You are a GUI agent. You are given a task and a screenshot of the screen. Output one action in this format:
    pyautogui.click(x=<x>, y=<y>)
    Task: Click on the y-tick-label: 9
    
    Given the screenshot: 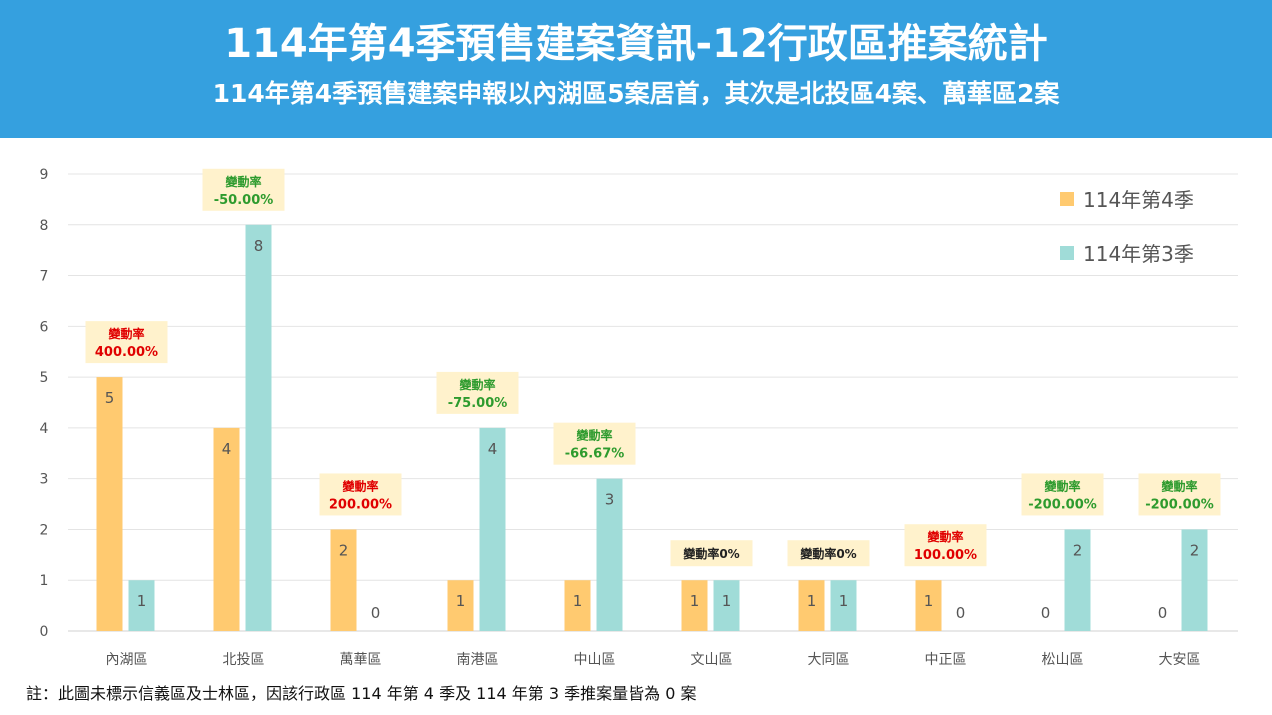 What is the action you would take?
    pyautogui.click(x=44, y=175)
    